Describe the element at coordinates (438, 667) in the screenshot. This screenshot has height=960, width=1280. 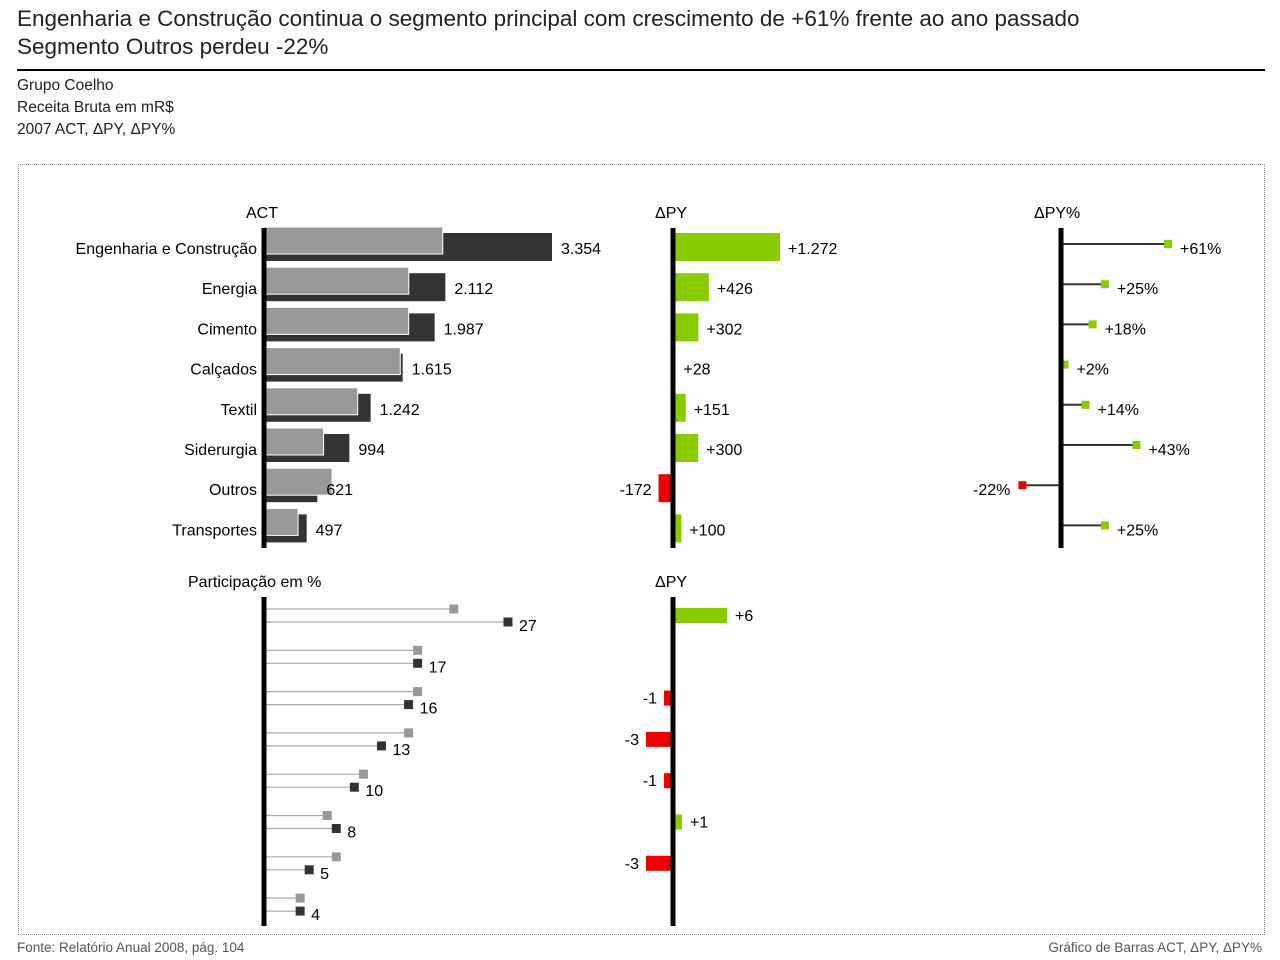
I see `share-value-label: 17` at that location.